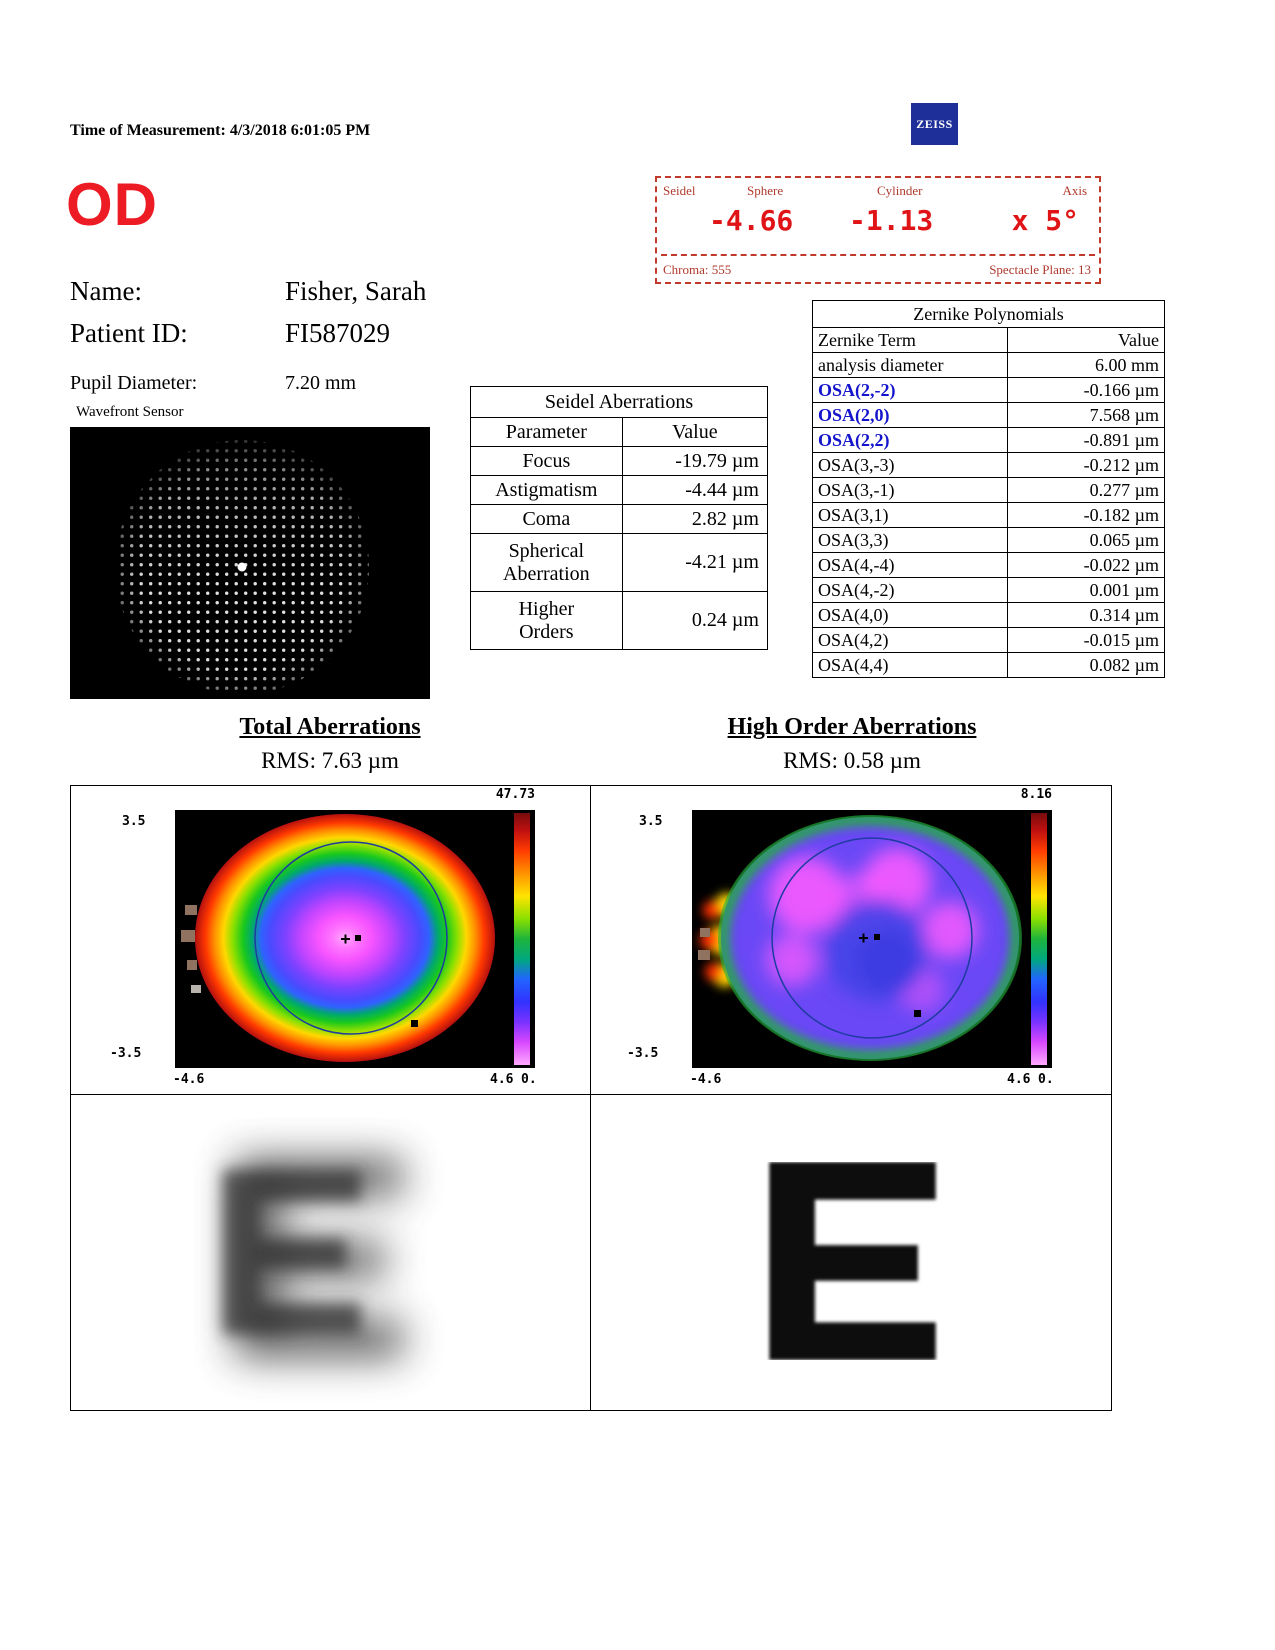 The width and height of the screenshot is (1275, 1650). I want to click on cylinder-column-label: Cylinder, so click(900, 190).